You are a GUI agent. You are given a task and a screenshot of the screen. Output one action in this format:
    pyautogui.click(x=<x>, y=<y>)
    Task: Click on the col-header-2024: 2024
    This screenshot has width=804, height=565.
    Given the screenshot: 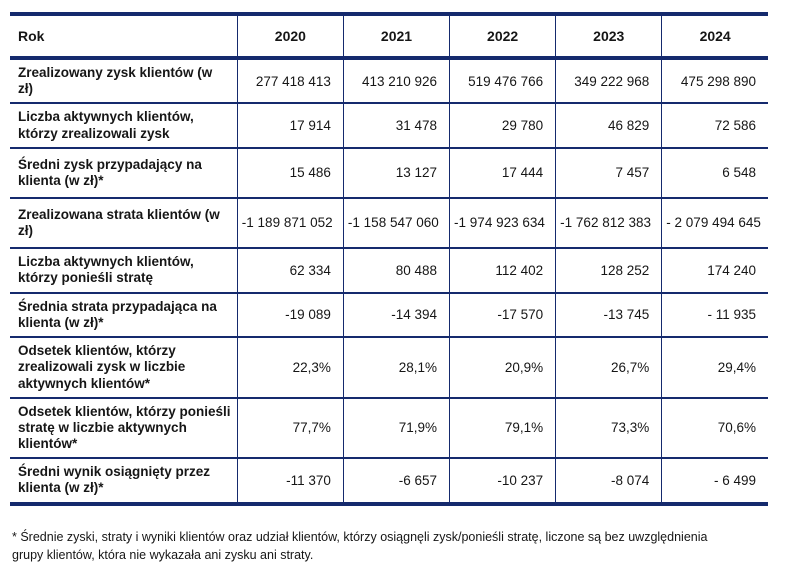 What is the action you would take?
    pyautogui.click(x=714, y=37)
    